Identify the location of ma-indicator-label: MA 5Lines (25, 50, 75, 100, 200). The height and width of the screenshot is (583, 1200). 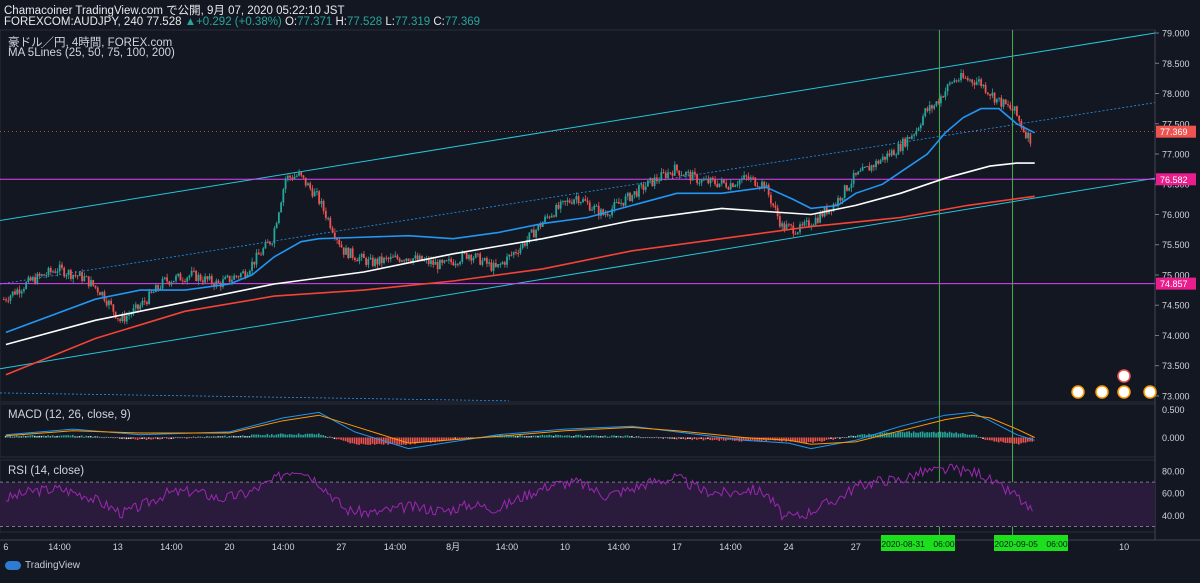
(91, 53).